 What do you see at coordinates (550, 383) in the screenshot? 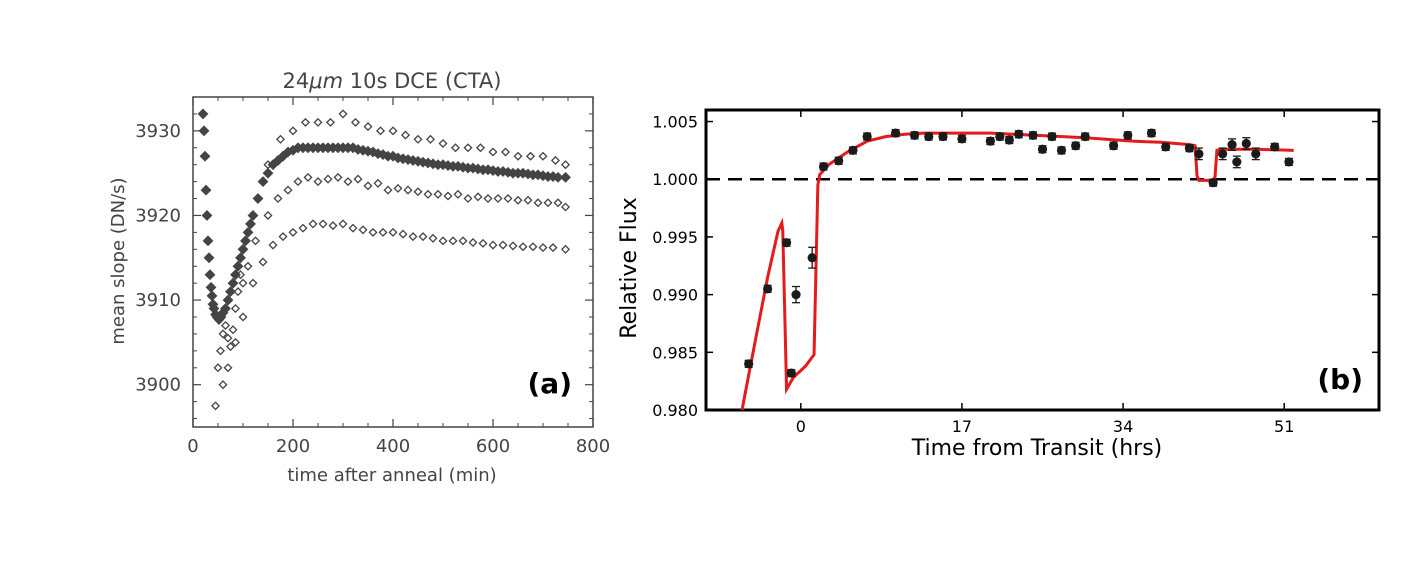
I see `panel-a-label: (a)` at bounding box center [550, 383].